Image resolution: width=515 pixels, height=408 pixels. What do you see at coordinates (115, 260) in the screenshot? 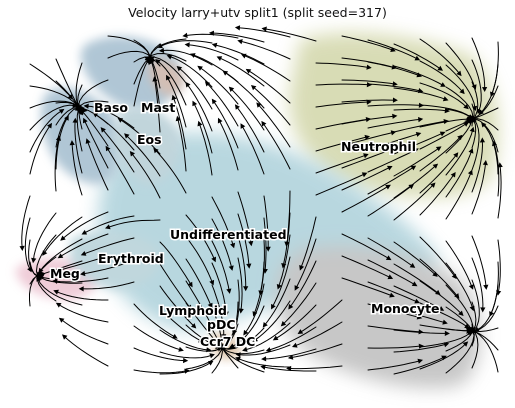
I see `erythroid-cloud` at bounding box center [115, 260].